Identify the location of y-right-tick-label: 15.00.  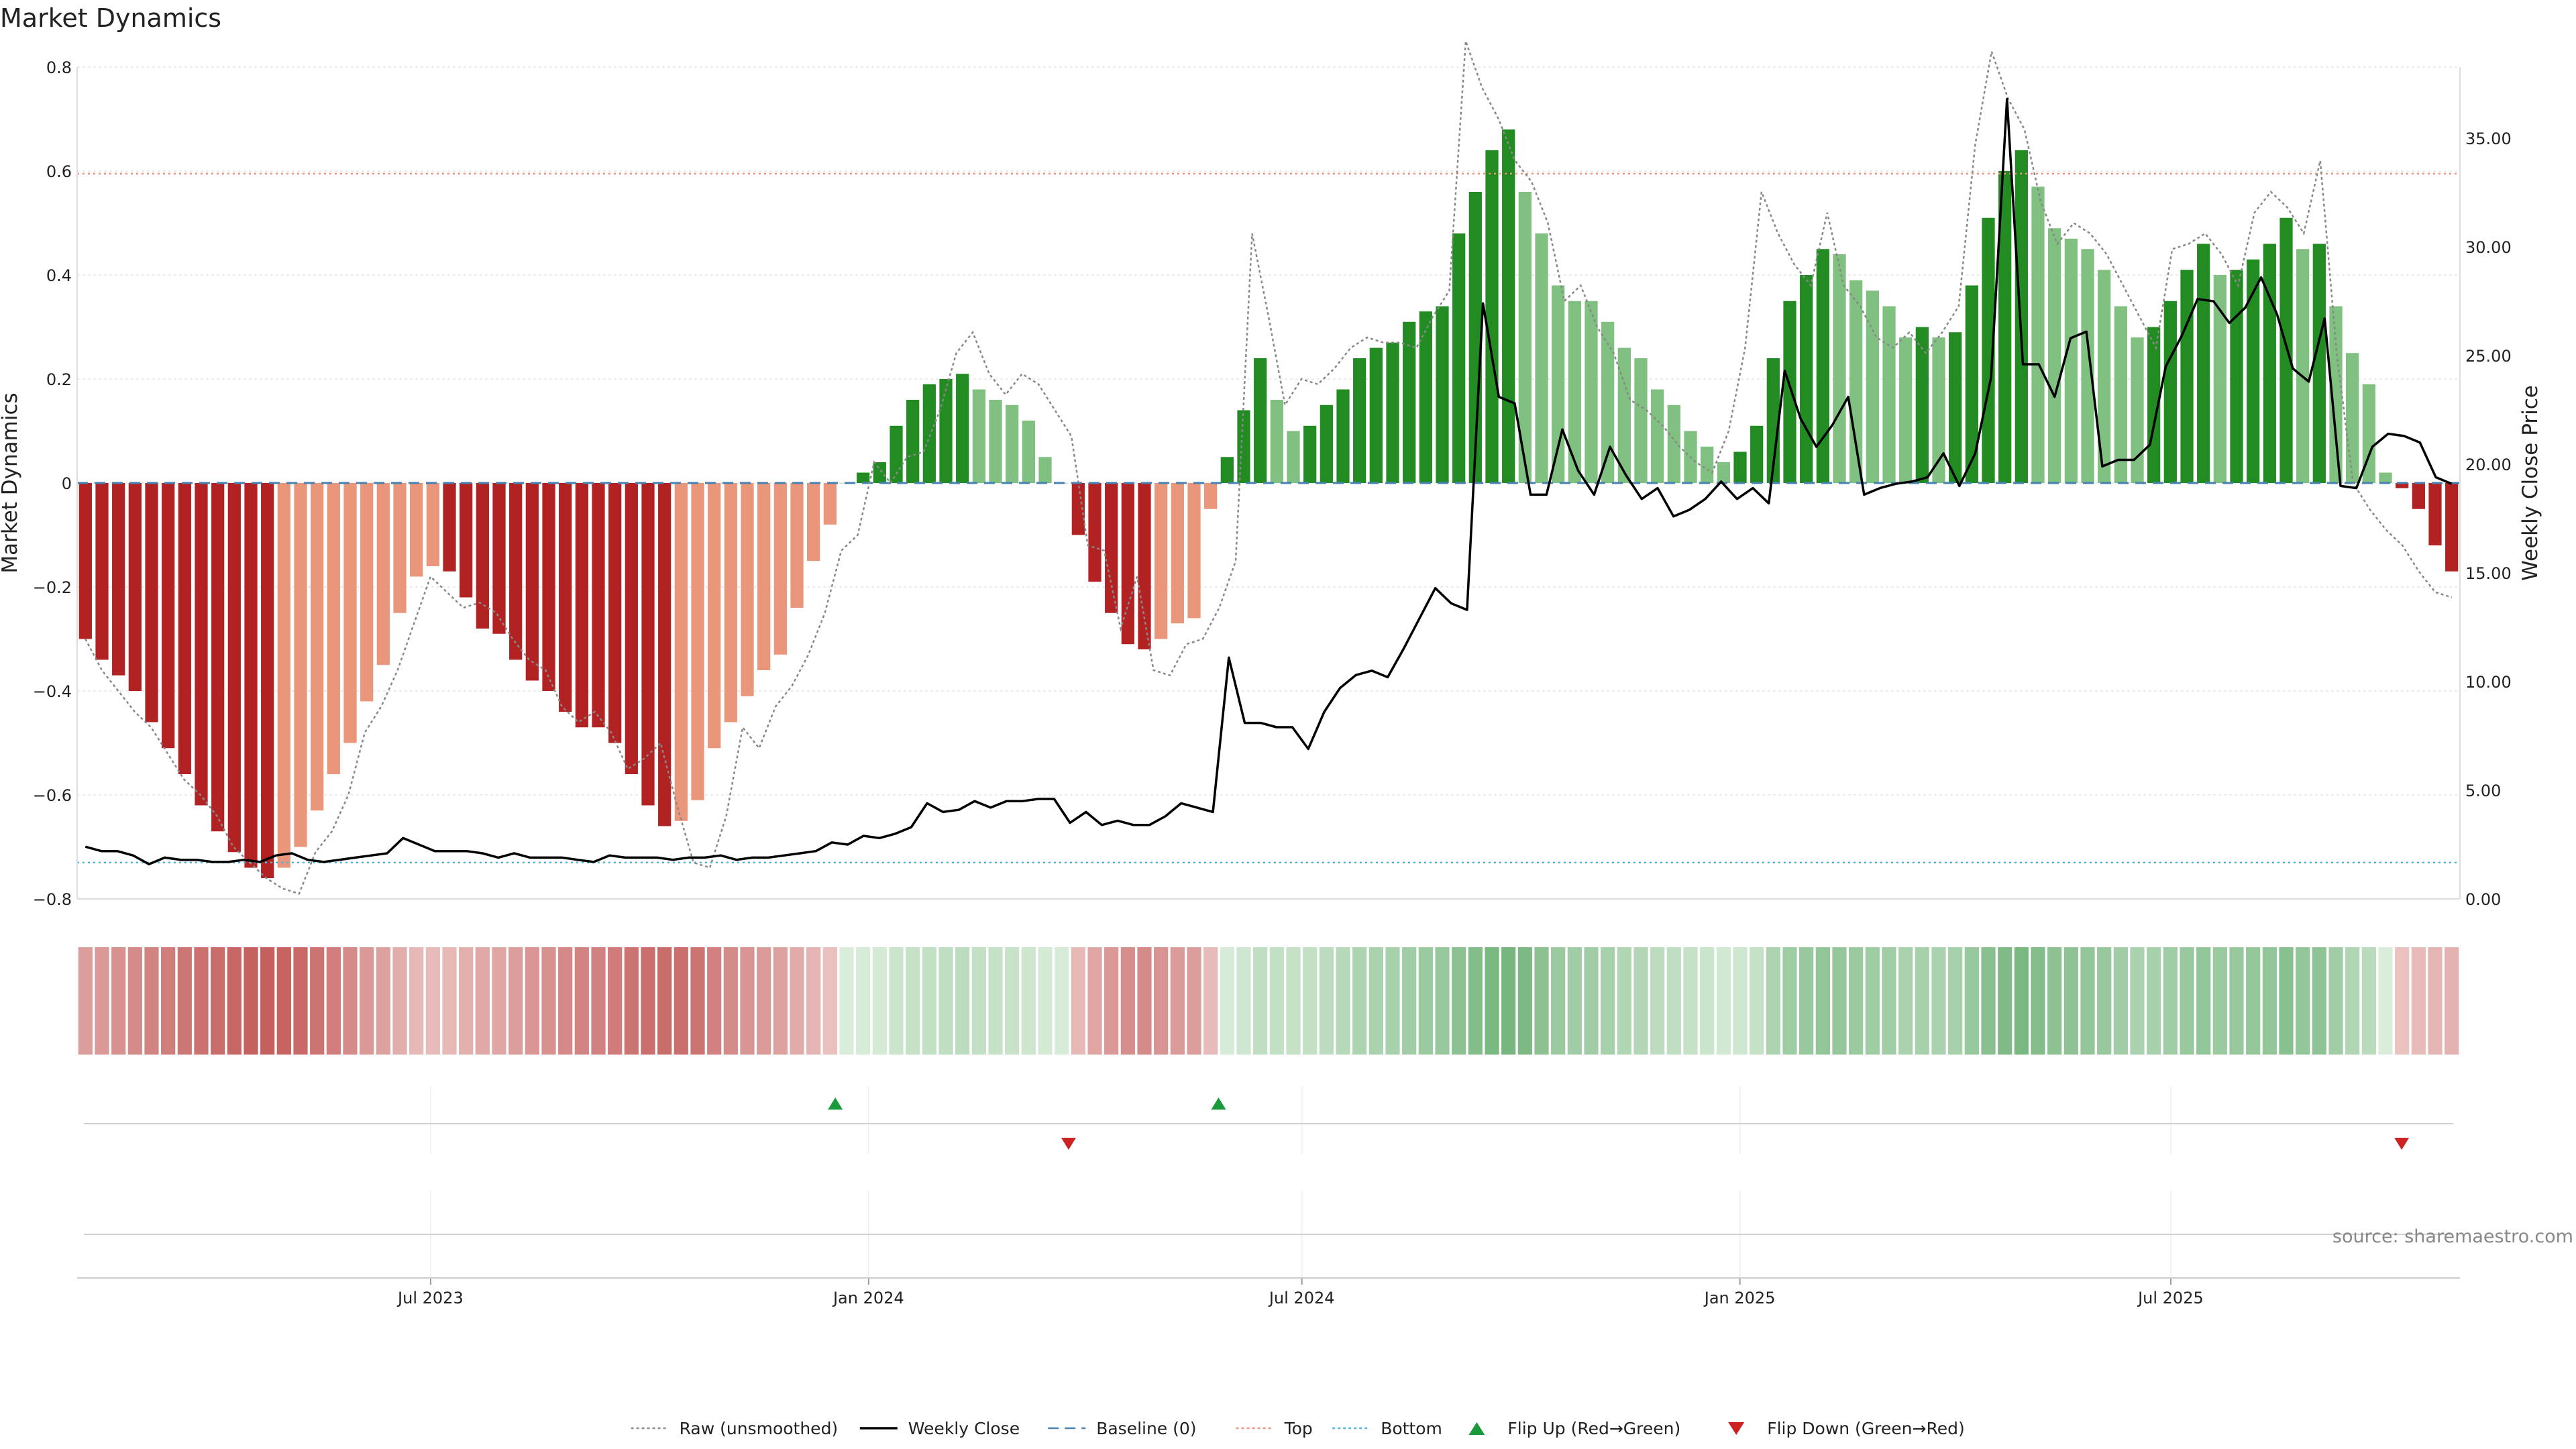
(2488, 573).